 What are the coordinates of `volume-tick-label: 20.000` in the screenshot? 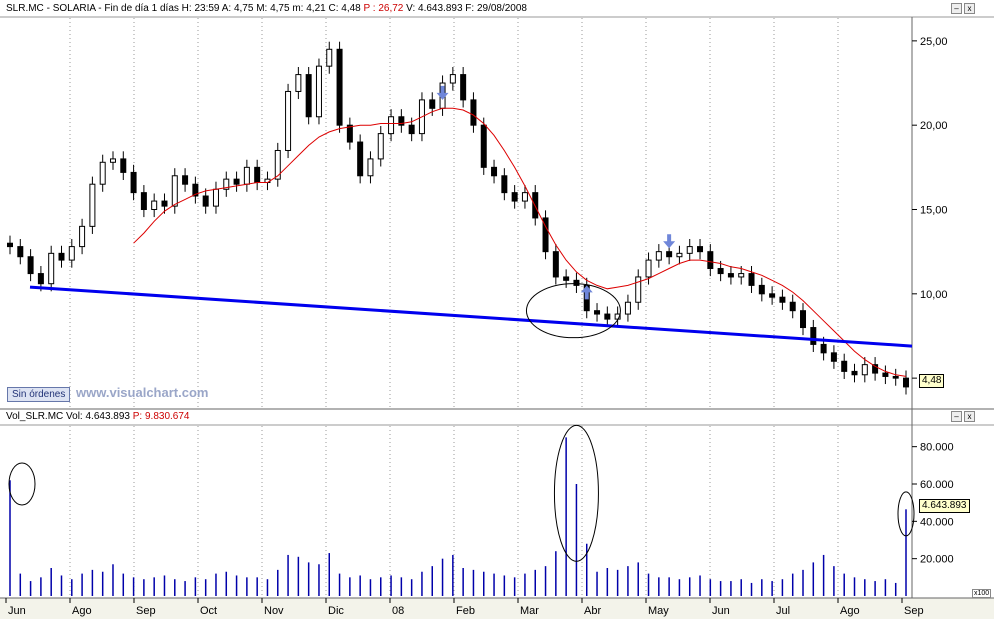 It's located at (937, 560).